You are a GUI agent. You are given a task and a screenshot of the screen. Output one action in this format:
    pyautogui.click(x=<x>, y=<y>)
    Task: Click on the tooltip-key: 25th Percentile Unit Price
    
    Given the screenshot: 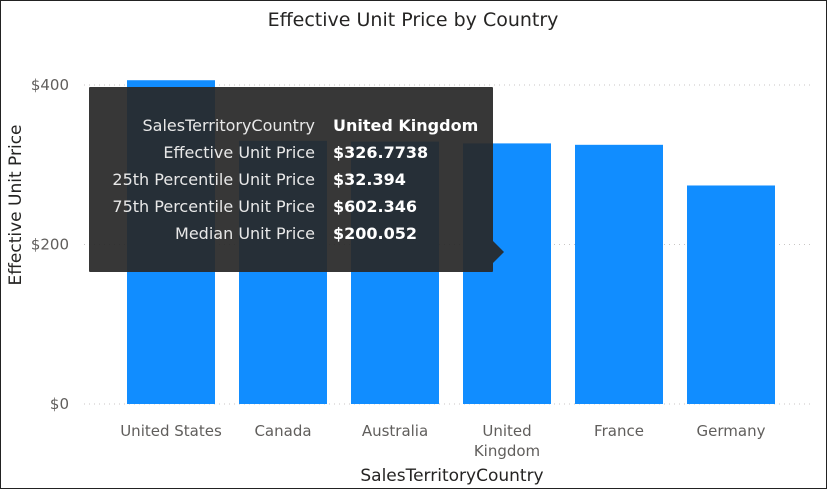 What is the action you would take?
    pyautogui.click(x=213, y=179)
    